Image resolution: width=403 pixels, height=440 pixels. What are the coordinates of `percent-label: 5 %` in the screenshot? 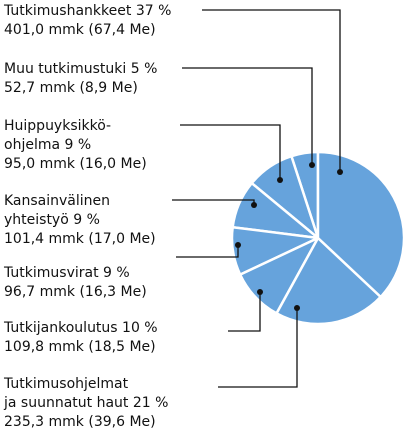 It's located at (144, 69).